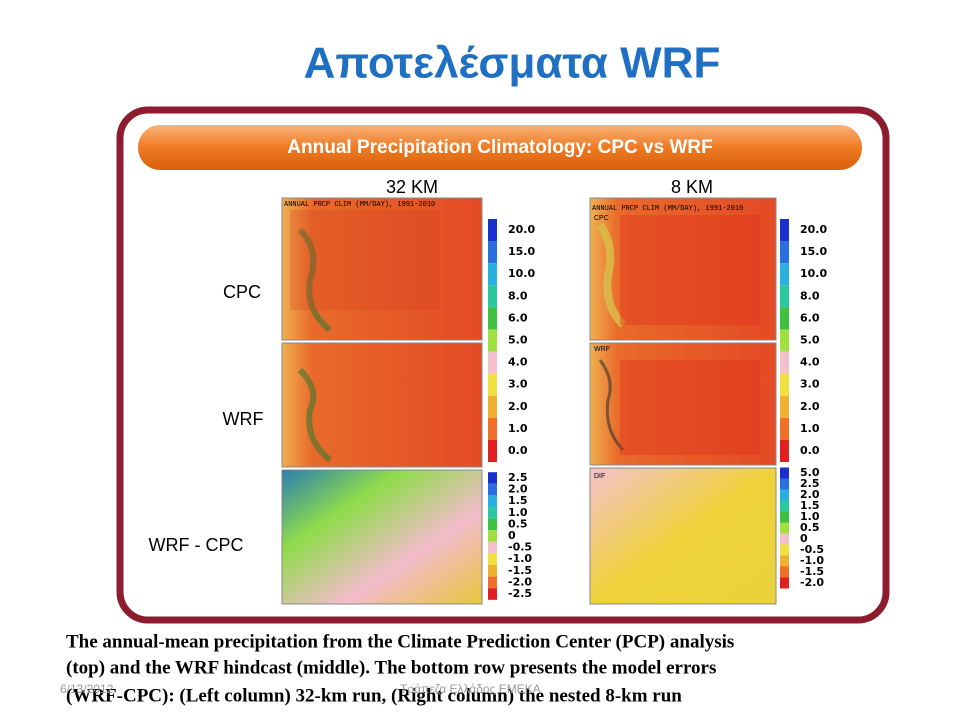 The width and height of the screenshot is (960, 720). I want to click on map-tag: WRF, so click(602, 349).